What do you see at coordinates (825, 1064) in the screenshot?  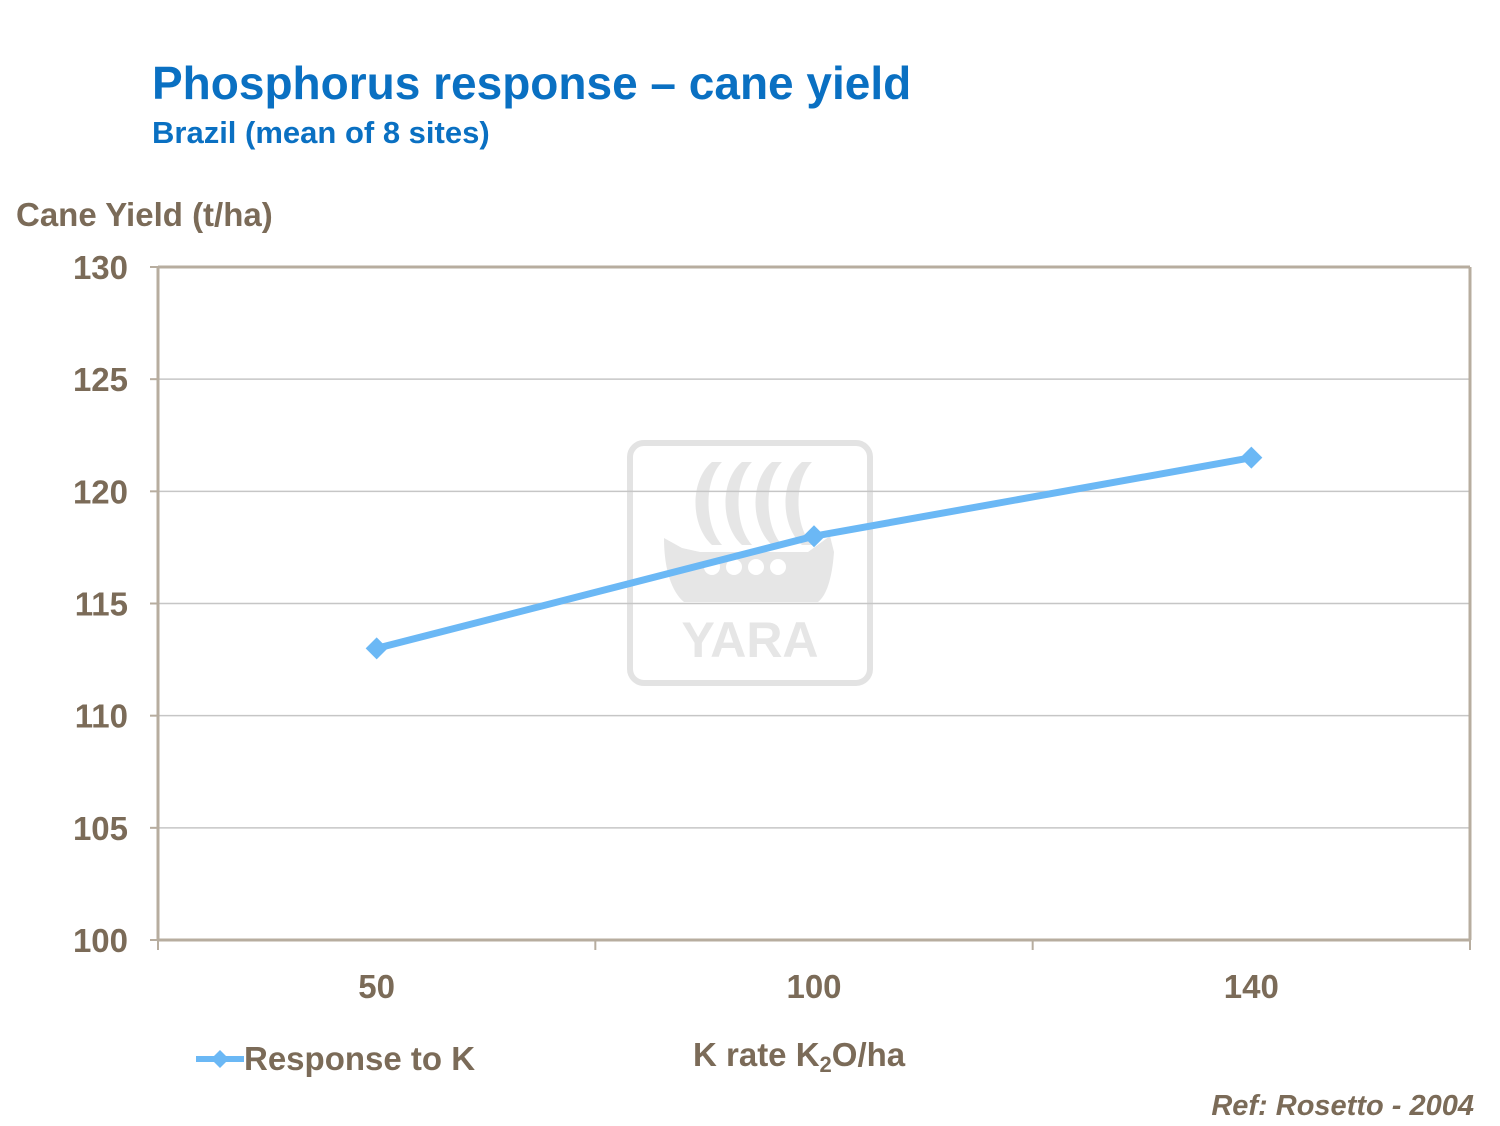 I see `x-axis-label-subscript: 2` at bounding box center [825, 1064].